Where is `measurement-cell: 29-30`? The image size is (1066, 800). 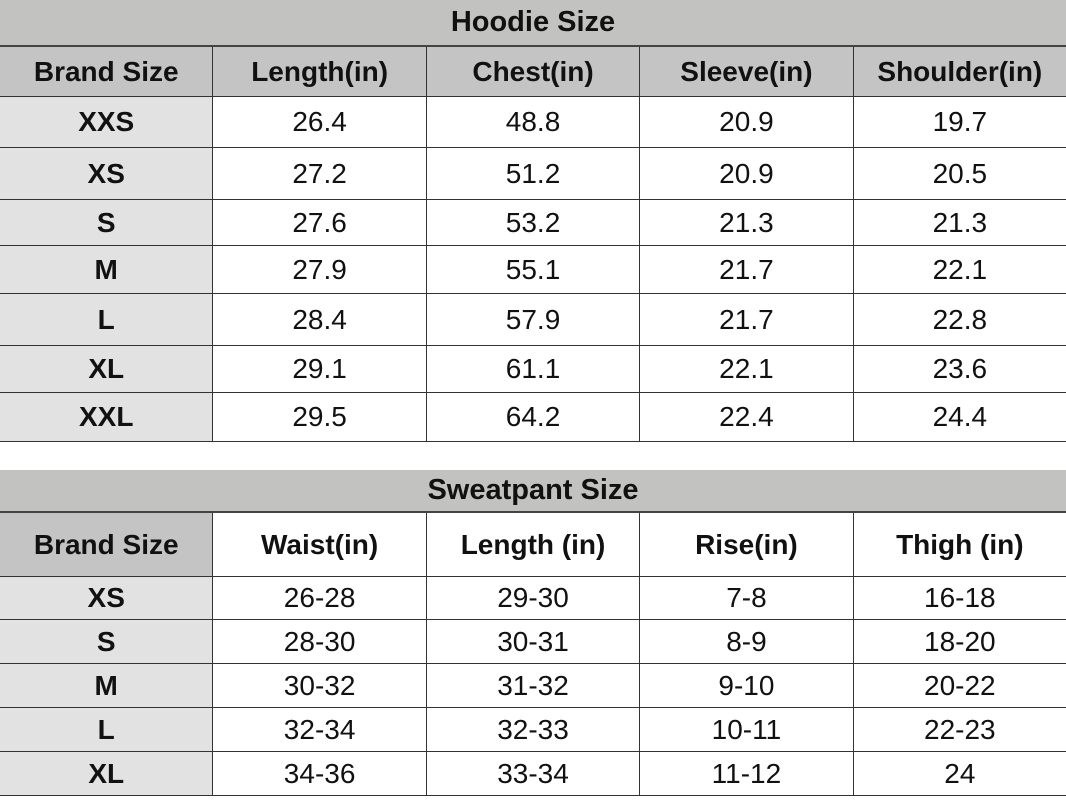 measurement-cell: 29-30 is located at coordinates (534, 598).